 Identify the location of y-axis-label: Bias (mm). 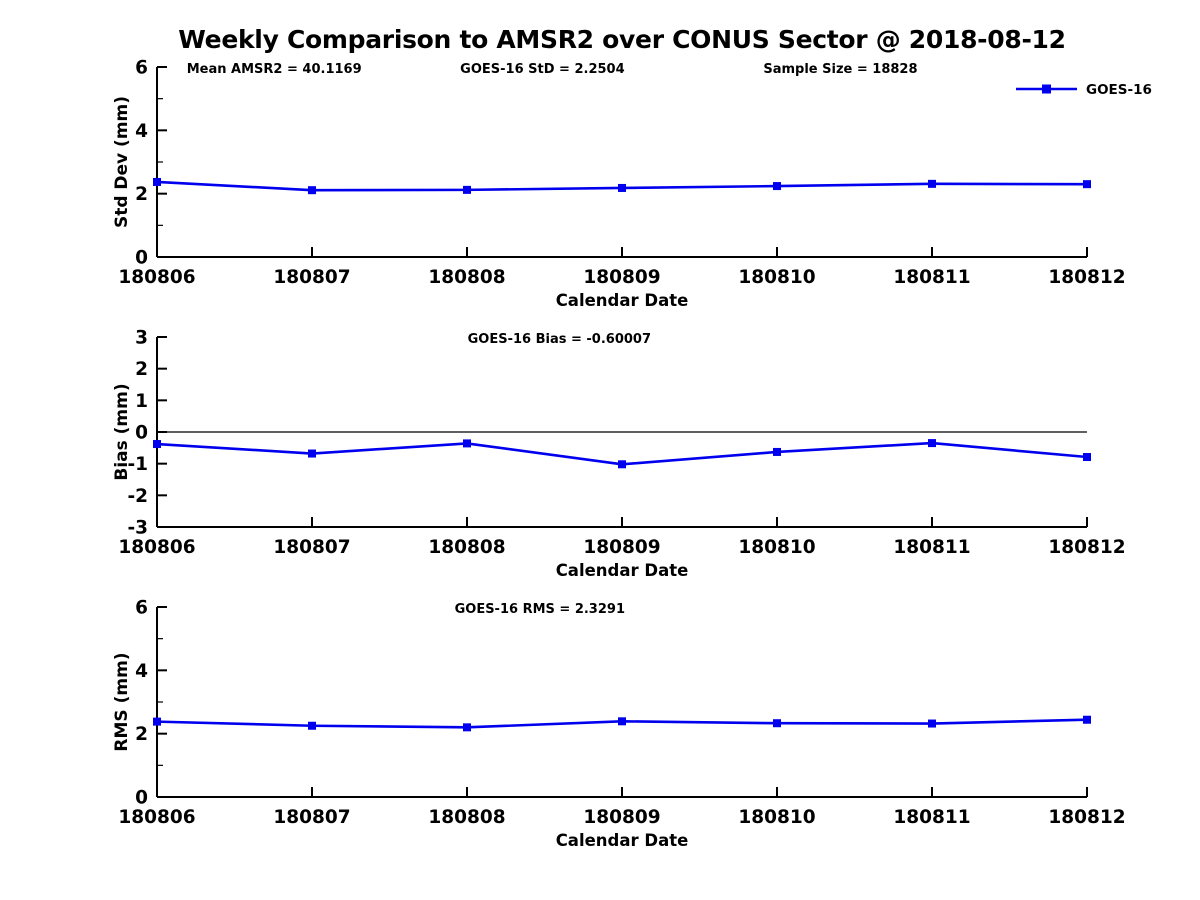
(122, 431).